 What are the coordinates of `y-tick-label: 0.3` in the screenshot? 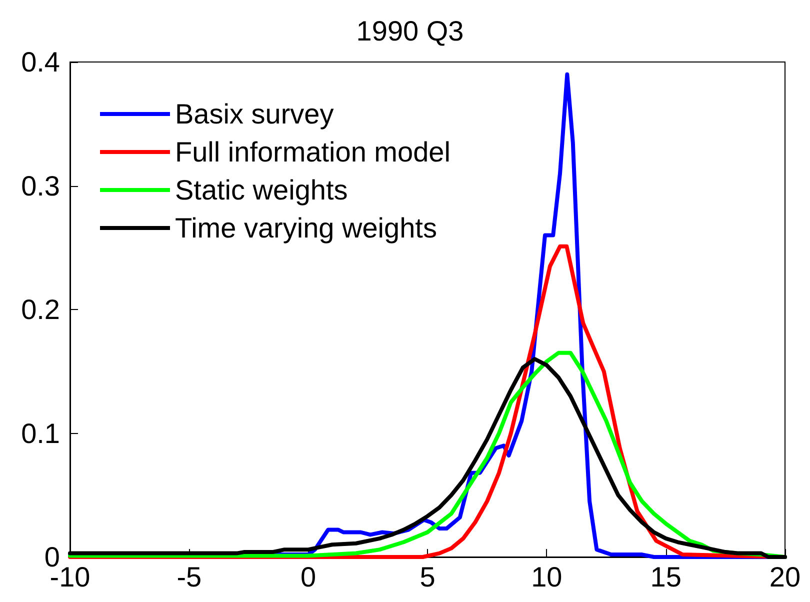 It's located at (40, 186).